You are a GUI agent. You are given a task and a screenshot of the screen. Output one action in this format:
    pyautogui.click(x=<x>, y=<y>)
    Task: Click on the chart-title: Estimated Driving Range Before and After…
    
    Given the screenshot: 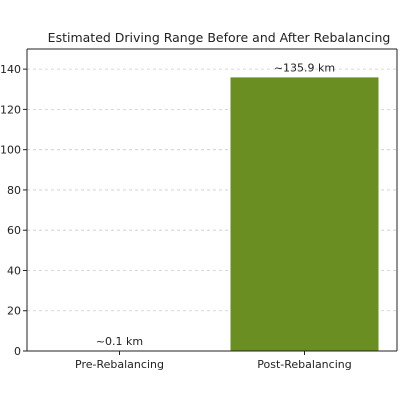 What is the action you would take?
    pyautogui.click(x=219, y=37)
    